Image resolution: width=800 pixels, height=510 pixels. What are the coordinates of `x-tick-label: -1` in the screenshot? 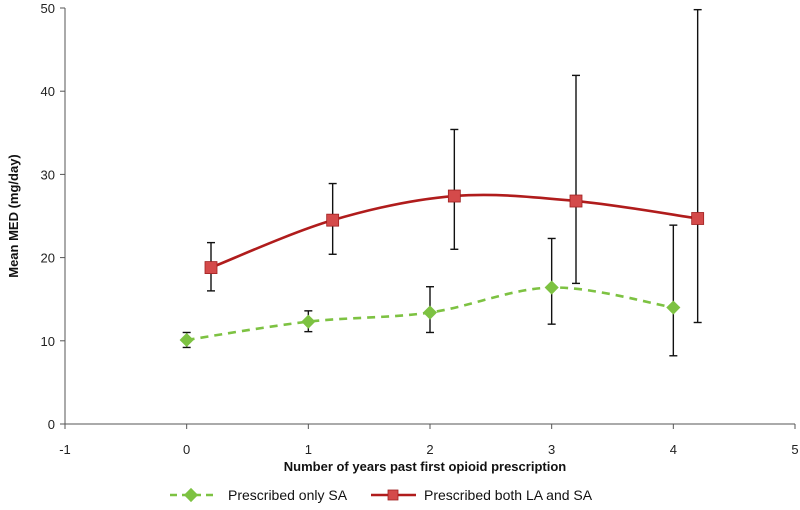 It's located at (65, 449).